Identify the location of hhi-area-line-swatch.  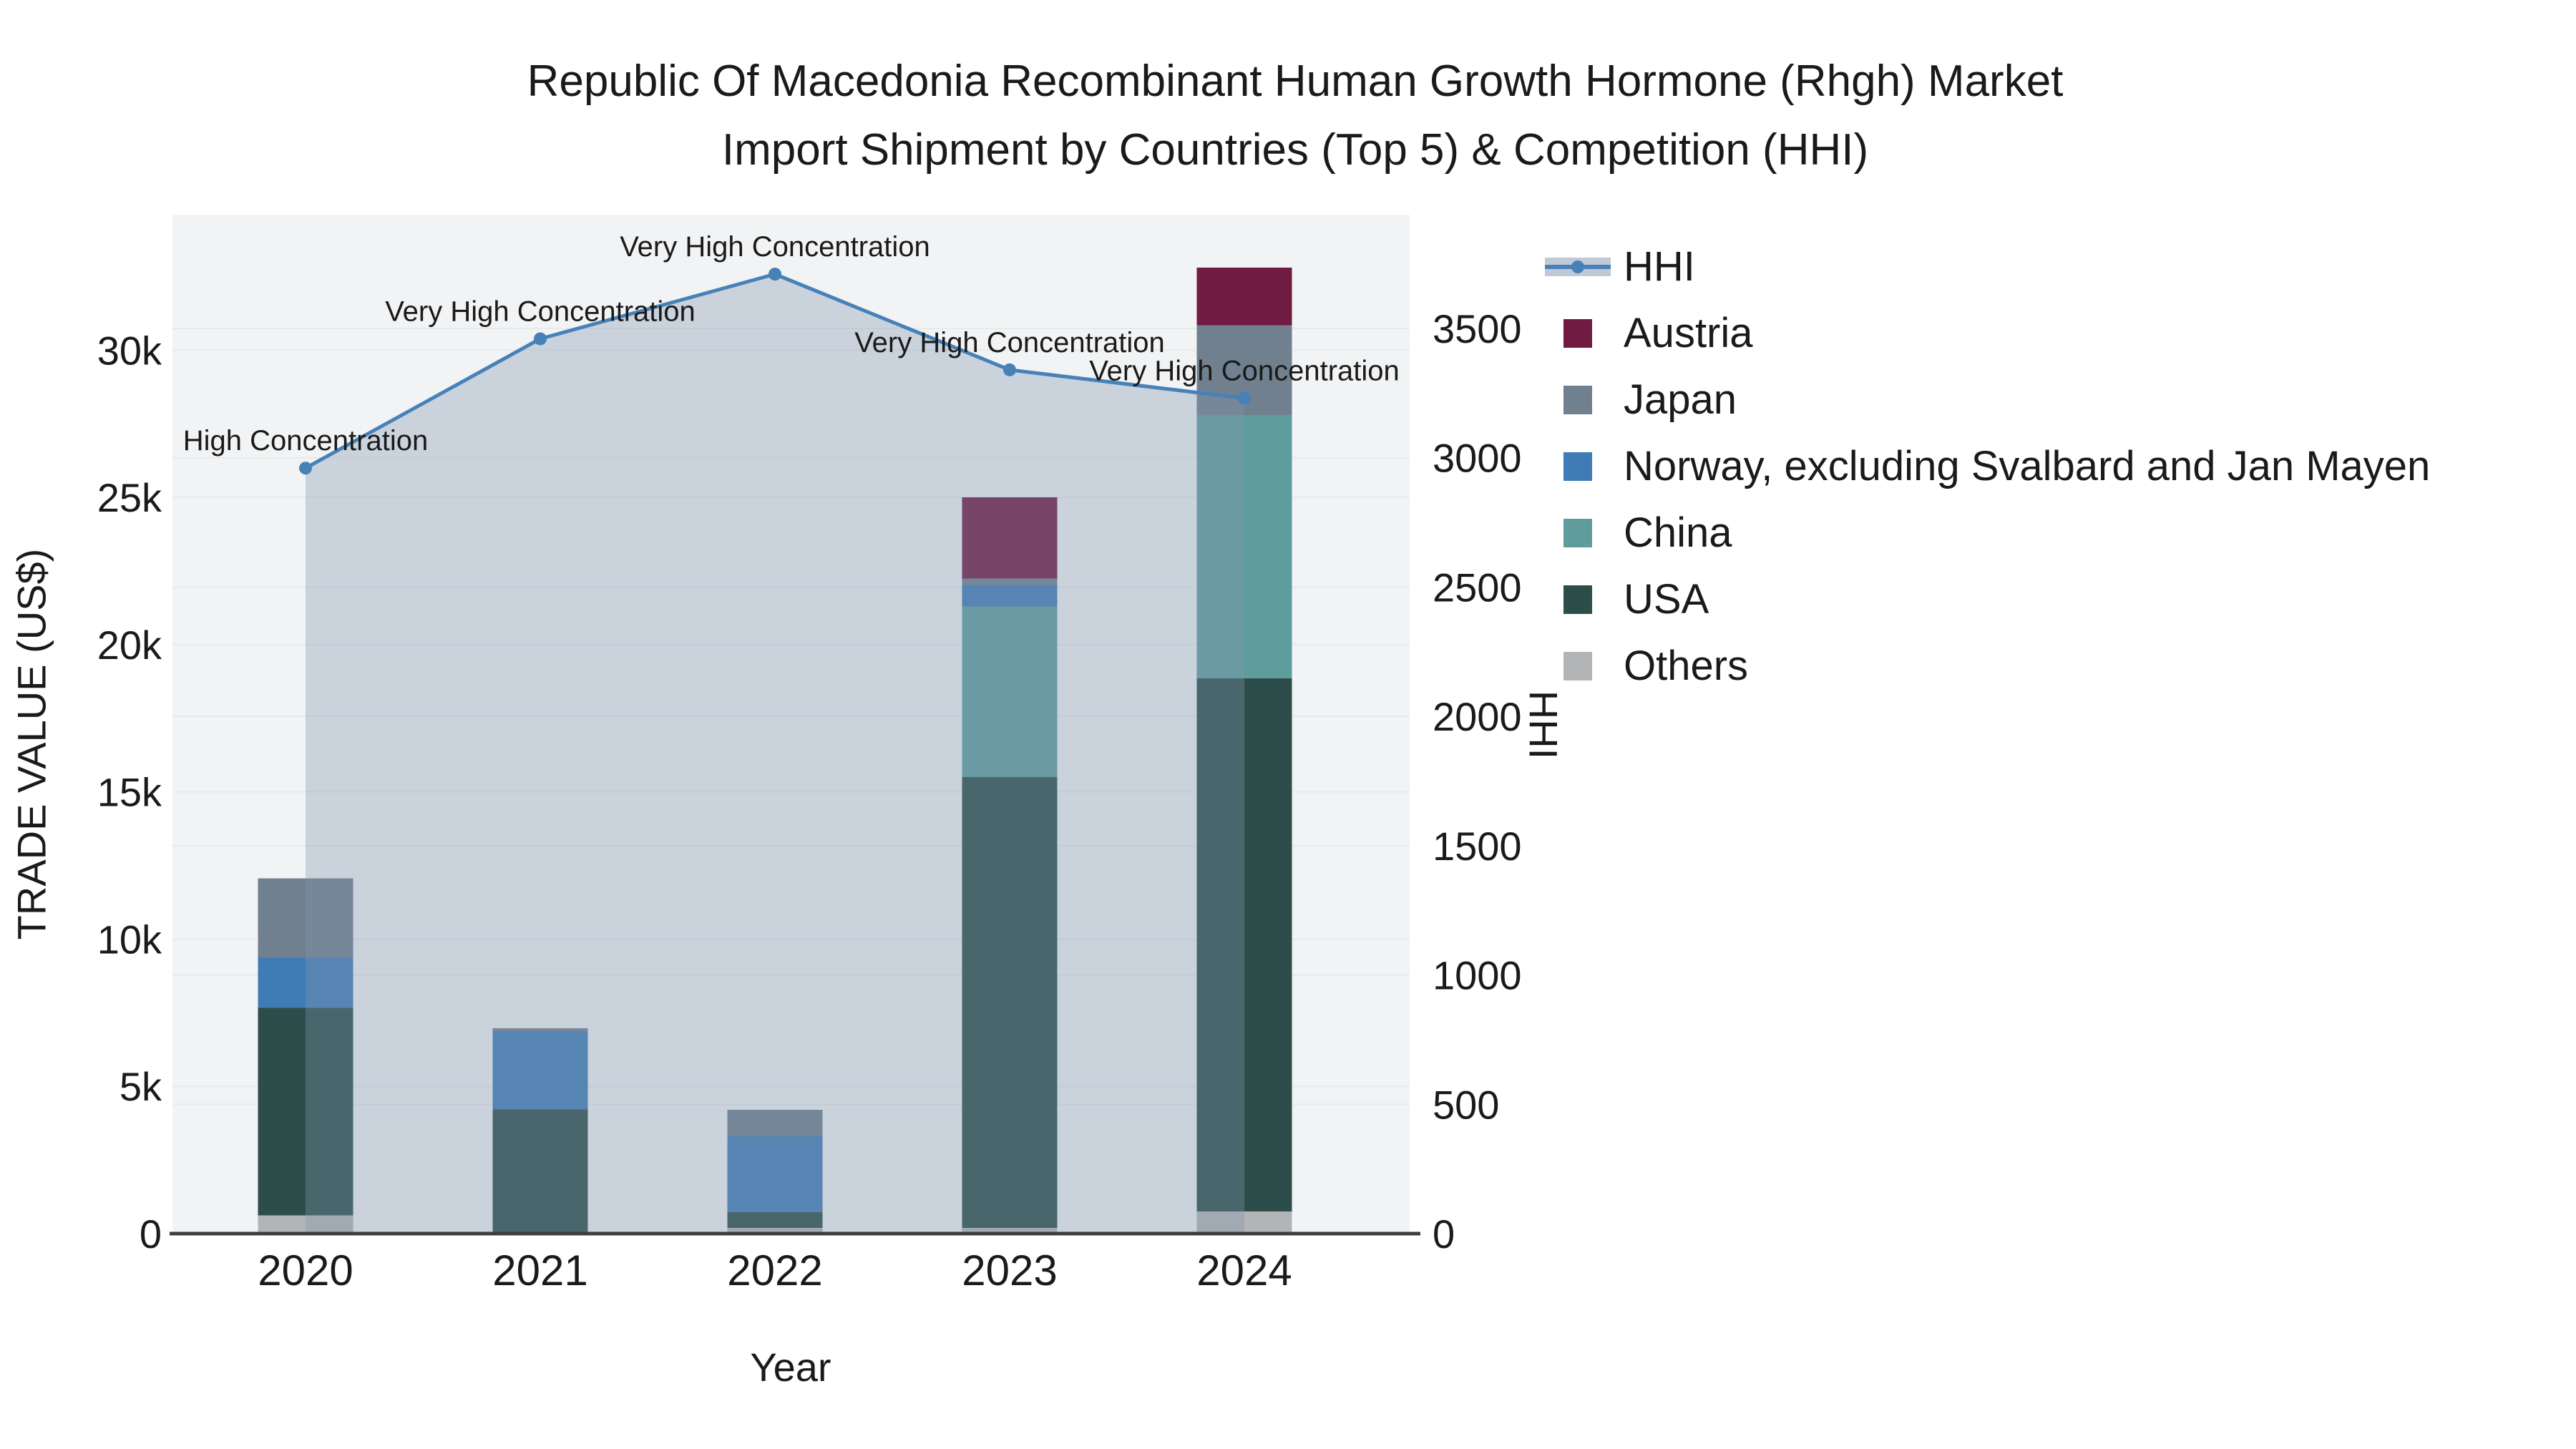
(1578, 266).